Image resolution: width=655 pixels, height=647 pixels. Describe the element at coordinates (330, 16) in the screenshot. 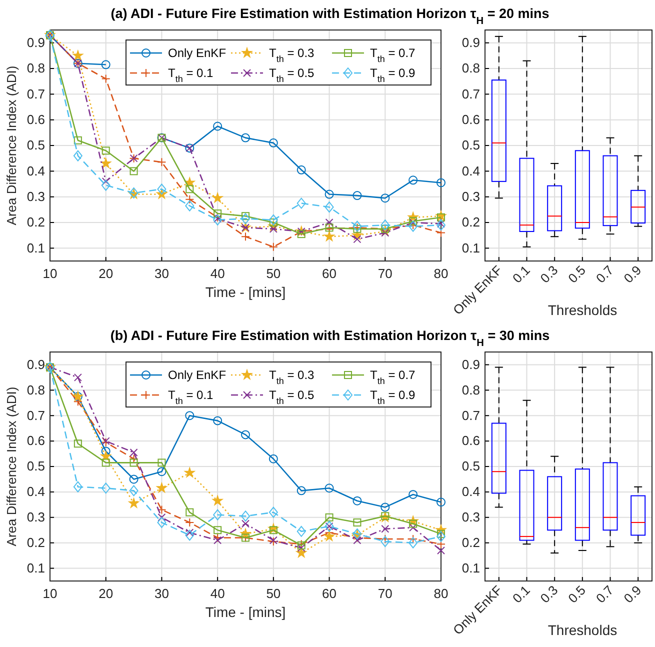

I see `chart-title: (a) ADI - Future Fire Estimation with Estimation Horizon τ$_{H}$ = 20 mins` at that location.